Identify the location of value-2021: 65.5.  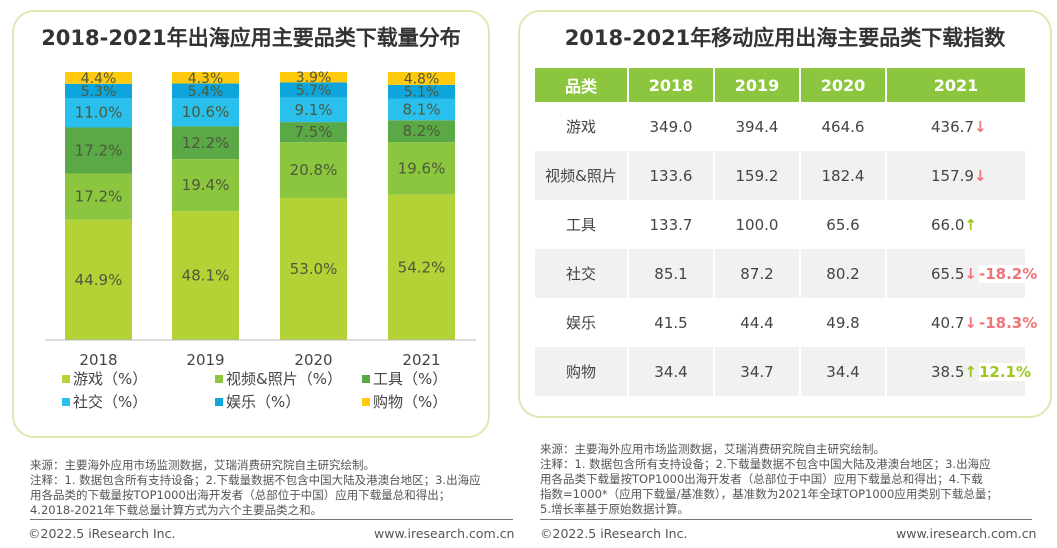
(948, 273).